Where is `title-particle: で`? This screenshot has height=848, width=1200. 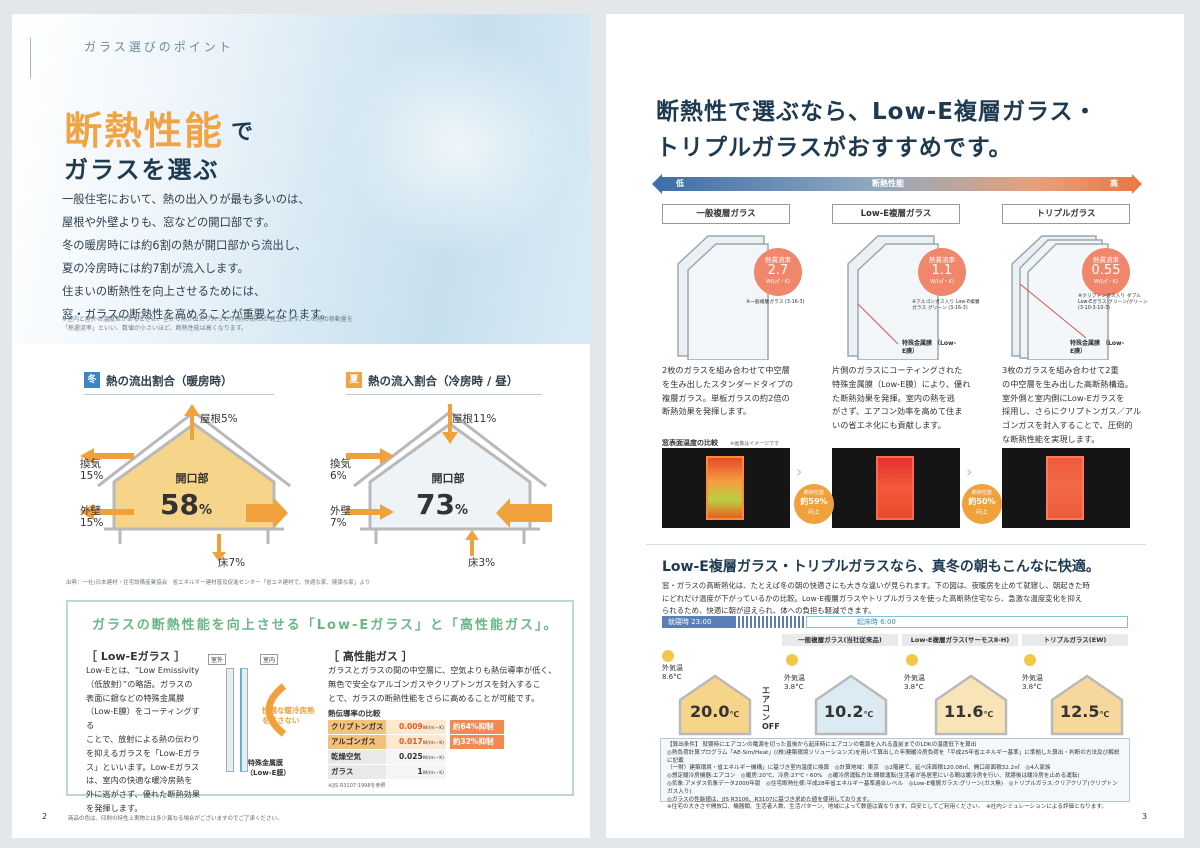 title-particle: で is located at coordinates (242, 132).